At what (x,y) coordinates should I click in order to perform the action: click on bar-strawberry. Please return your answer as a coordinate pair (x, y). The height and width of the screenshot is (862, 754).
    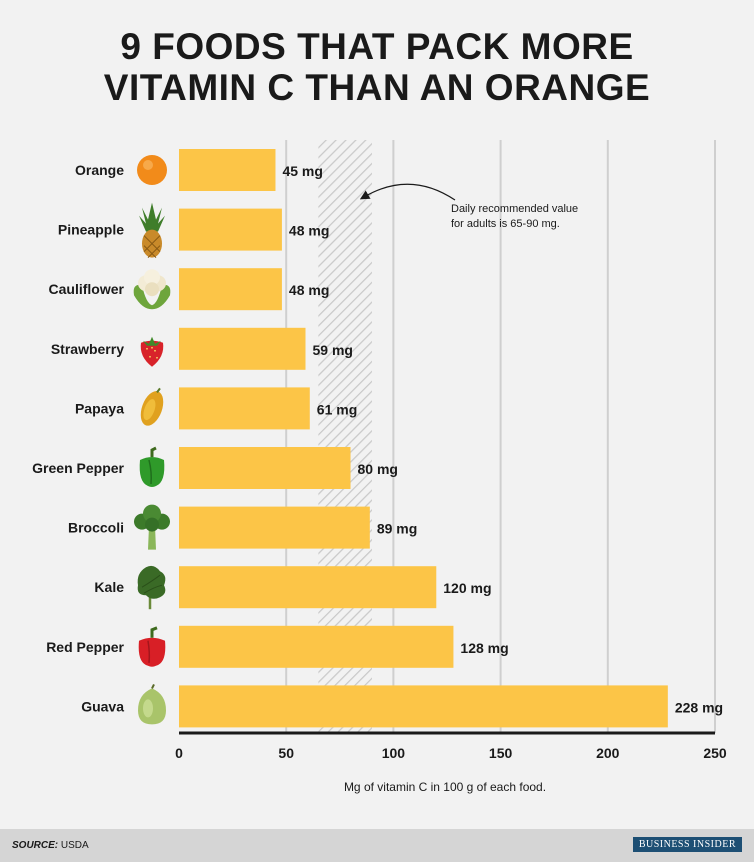
    Looking at the image, I should click on (242, 348).